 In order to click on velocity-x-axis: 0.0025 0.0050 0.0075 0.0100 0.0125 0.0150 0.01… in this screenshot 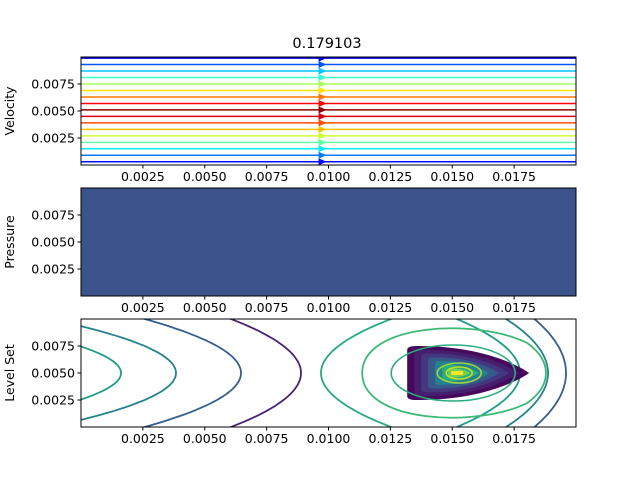, I will do `click(328, 174)`.